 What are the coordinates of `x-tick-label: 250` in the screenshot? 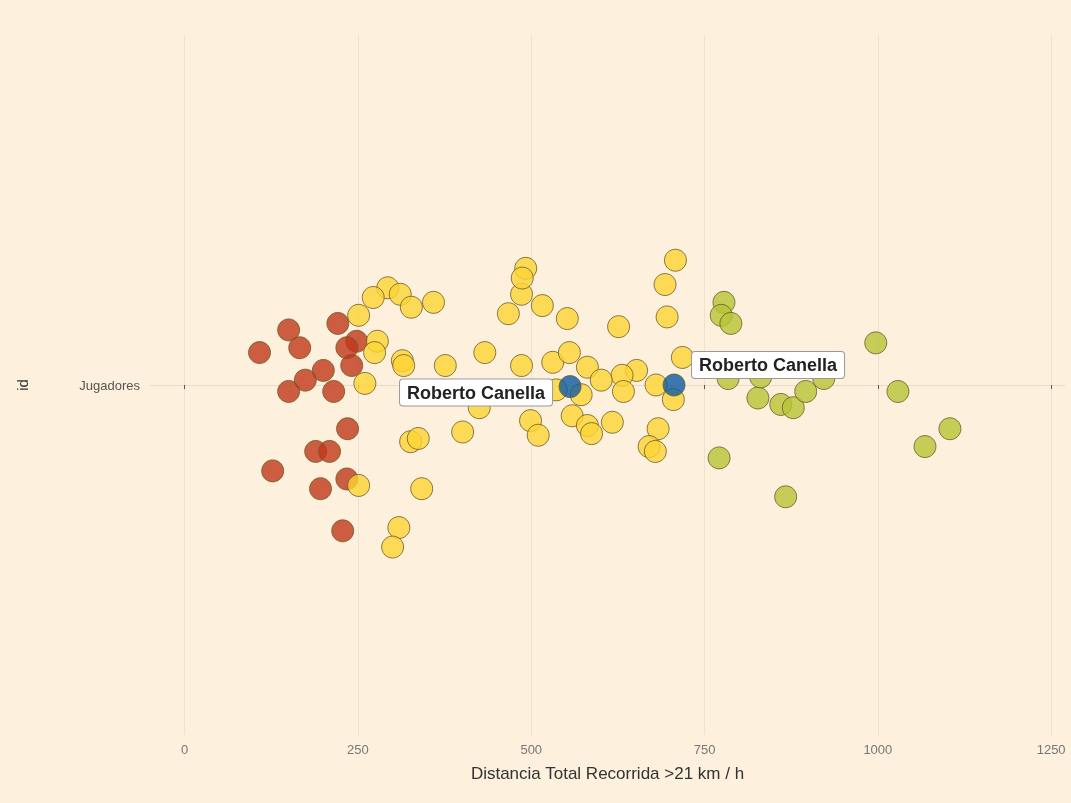 It's located at (358, 749).